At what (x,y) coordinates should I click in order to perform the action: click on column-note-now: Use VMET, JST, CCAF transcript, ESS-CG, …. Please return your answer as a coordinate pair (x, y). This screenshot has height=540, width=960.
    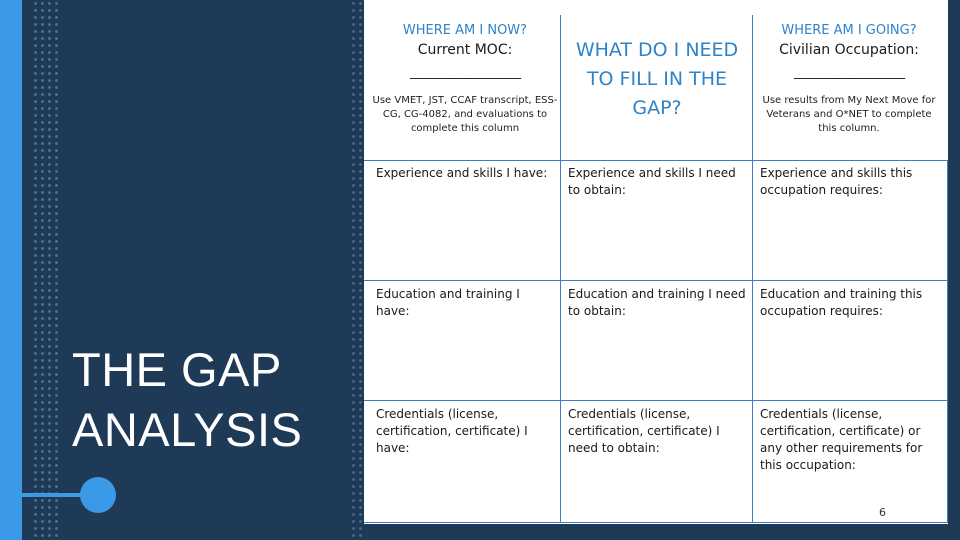
    Looking at the image, I should click on (465, 114).